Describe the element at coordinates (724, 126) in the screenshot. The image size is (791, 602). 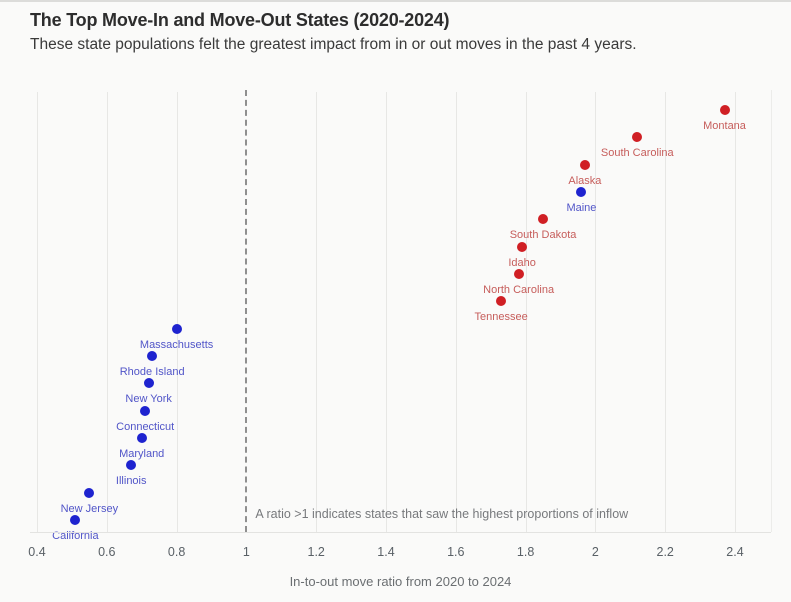
I see `data-point-label-montana: Montana` at that location.